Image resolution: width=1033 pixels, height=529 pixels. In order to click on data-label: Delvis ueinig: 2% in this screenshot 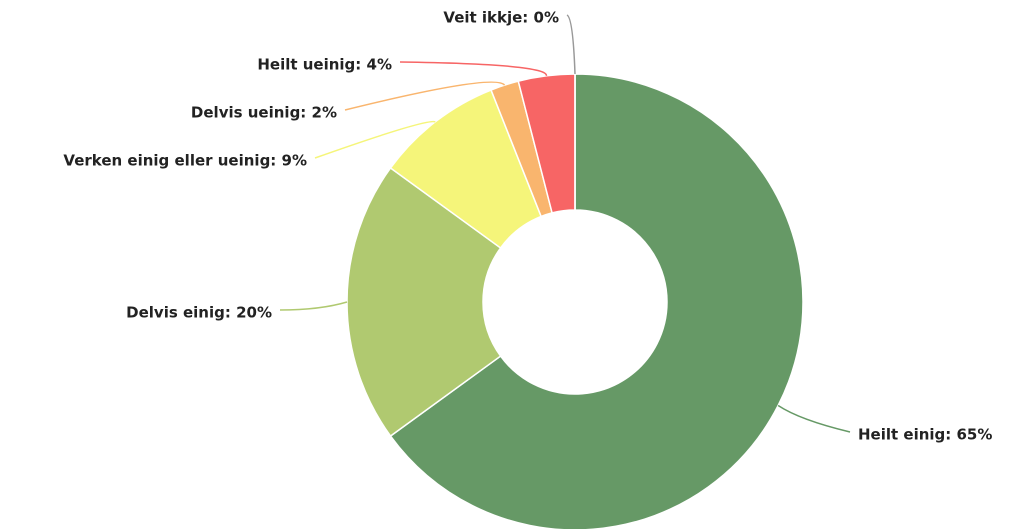, I will do `click(264, 113)`.